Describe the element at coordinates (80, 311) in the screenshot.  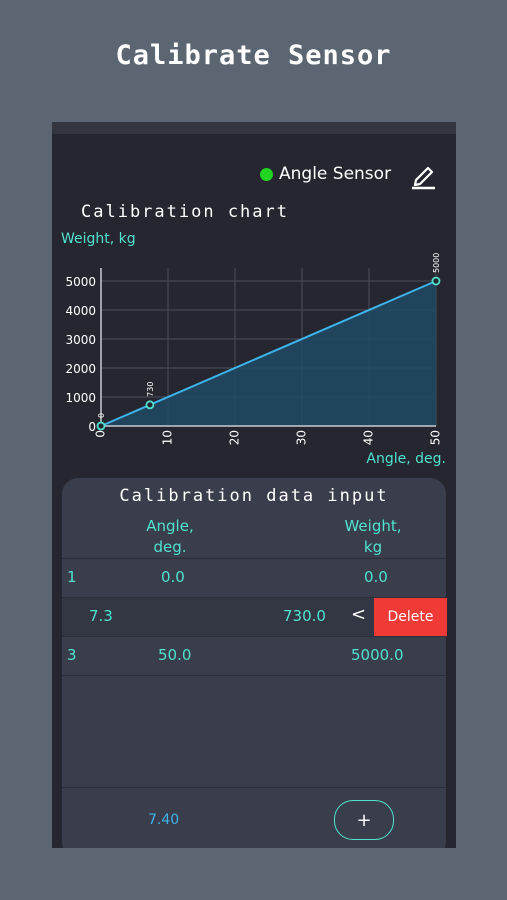
I see `y-tick-label: 4000` at that location.